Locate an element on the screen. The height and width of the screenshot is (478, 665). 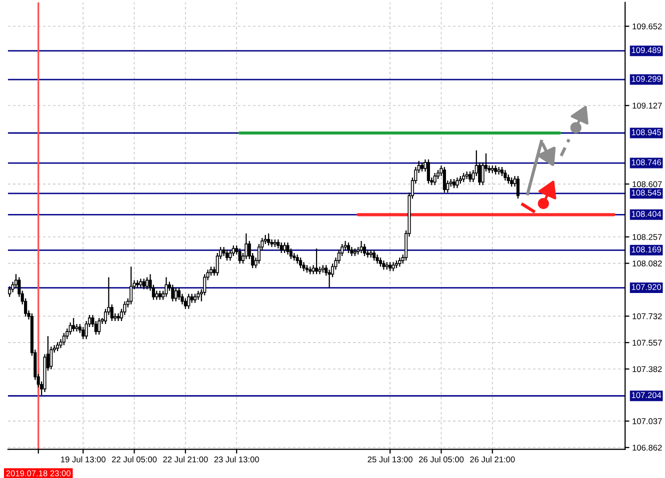
ref-line-label: 107.920 is located at coordinates (647, 287).